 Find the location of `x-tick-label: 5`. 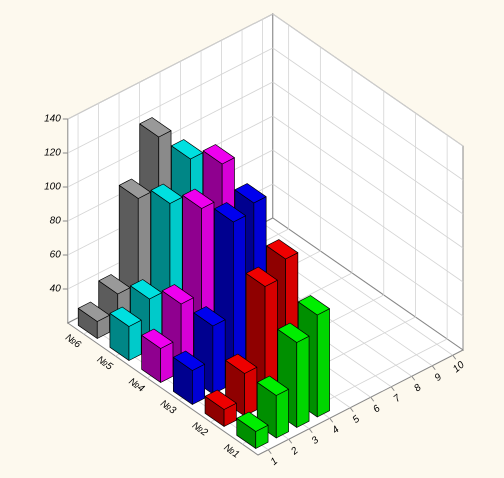

x-tick-label: 5 is located at coordinates (357, 420).